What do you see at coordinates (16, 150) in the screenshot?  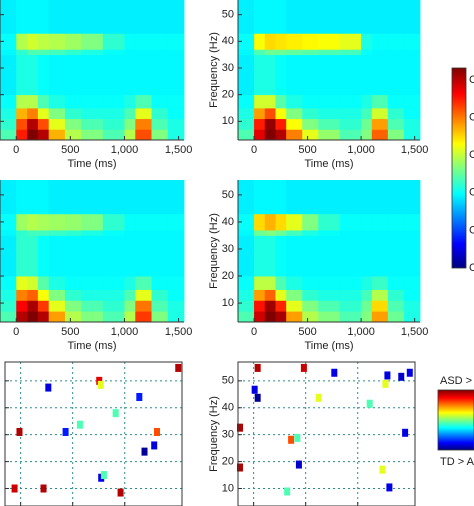 I see `x-tick-label: 0` at bounding box center [16, 150].